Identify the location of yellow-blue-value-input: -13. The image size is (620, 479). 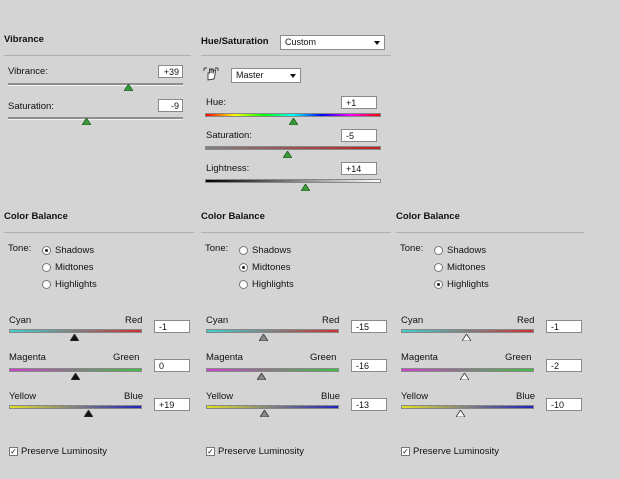
(369, 404).